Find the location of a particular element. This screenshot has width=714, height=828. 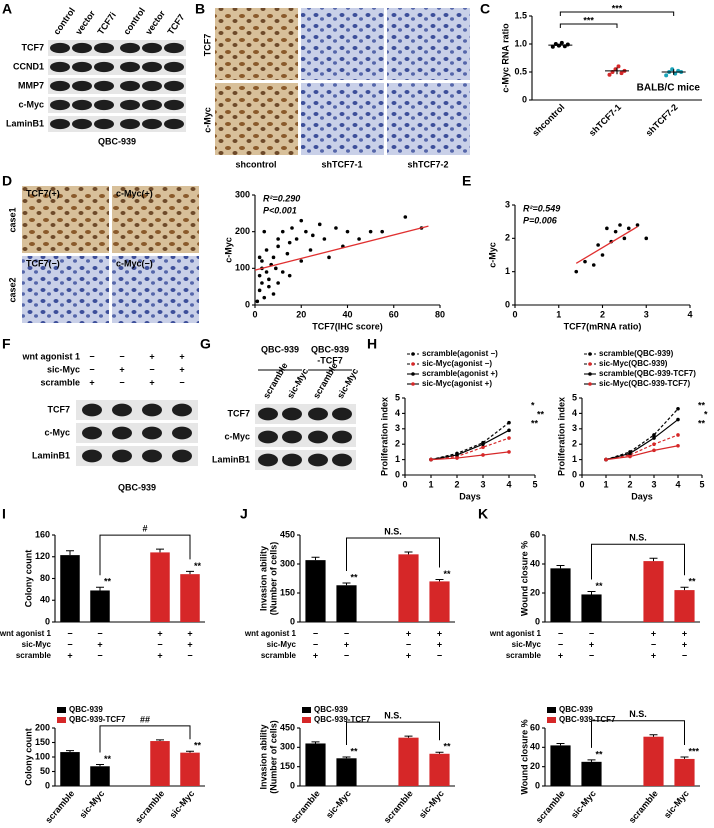

y-tick-label: 5 is located at coordinates (397, 397).